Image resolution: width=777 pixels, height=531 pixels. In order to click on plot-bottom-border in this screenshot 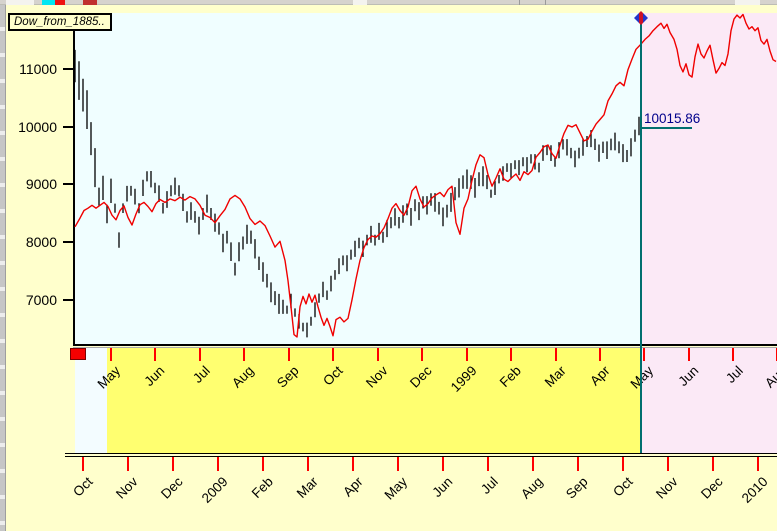, I will do `click(425, 345)`.